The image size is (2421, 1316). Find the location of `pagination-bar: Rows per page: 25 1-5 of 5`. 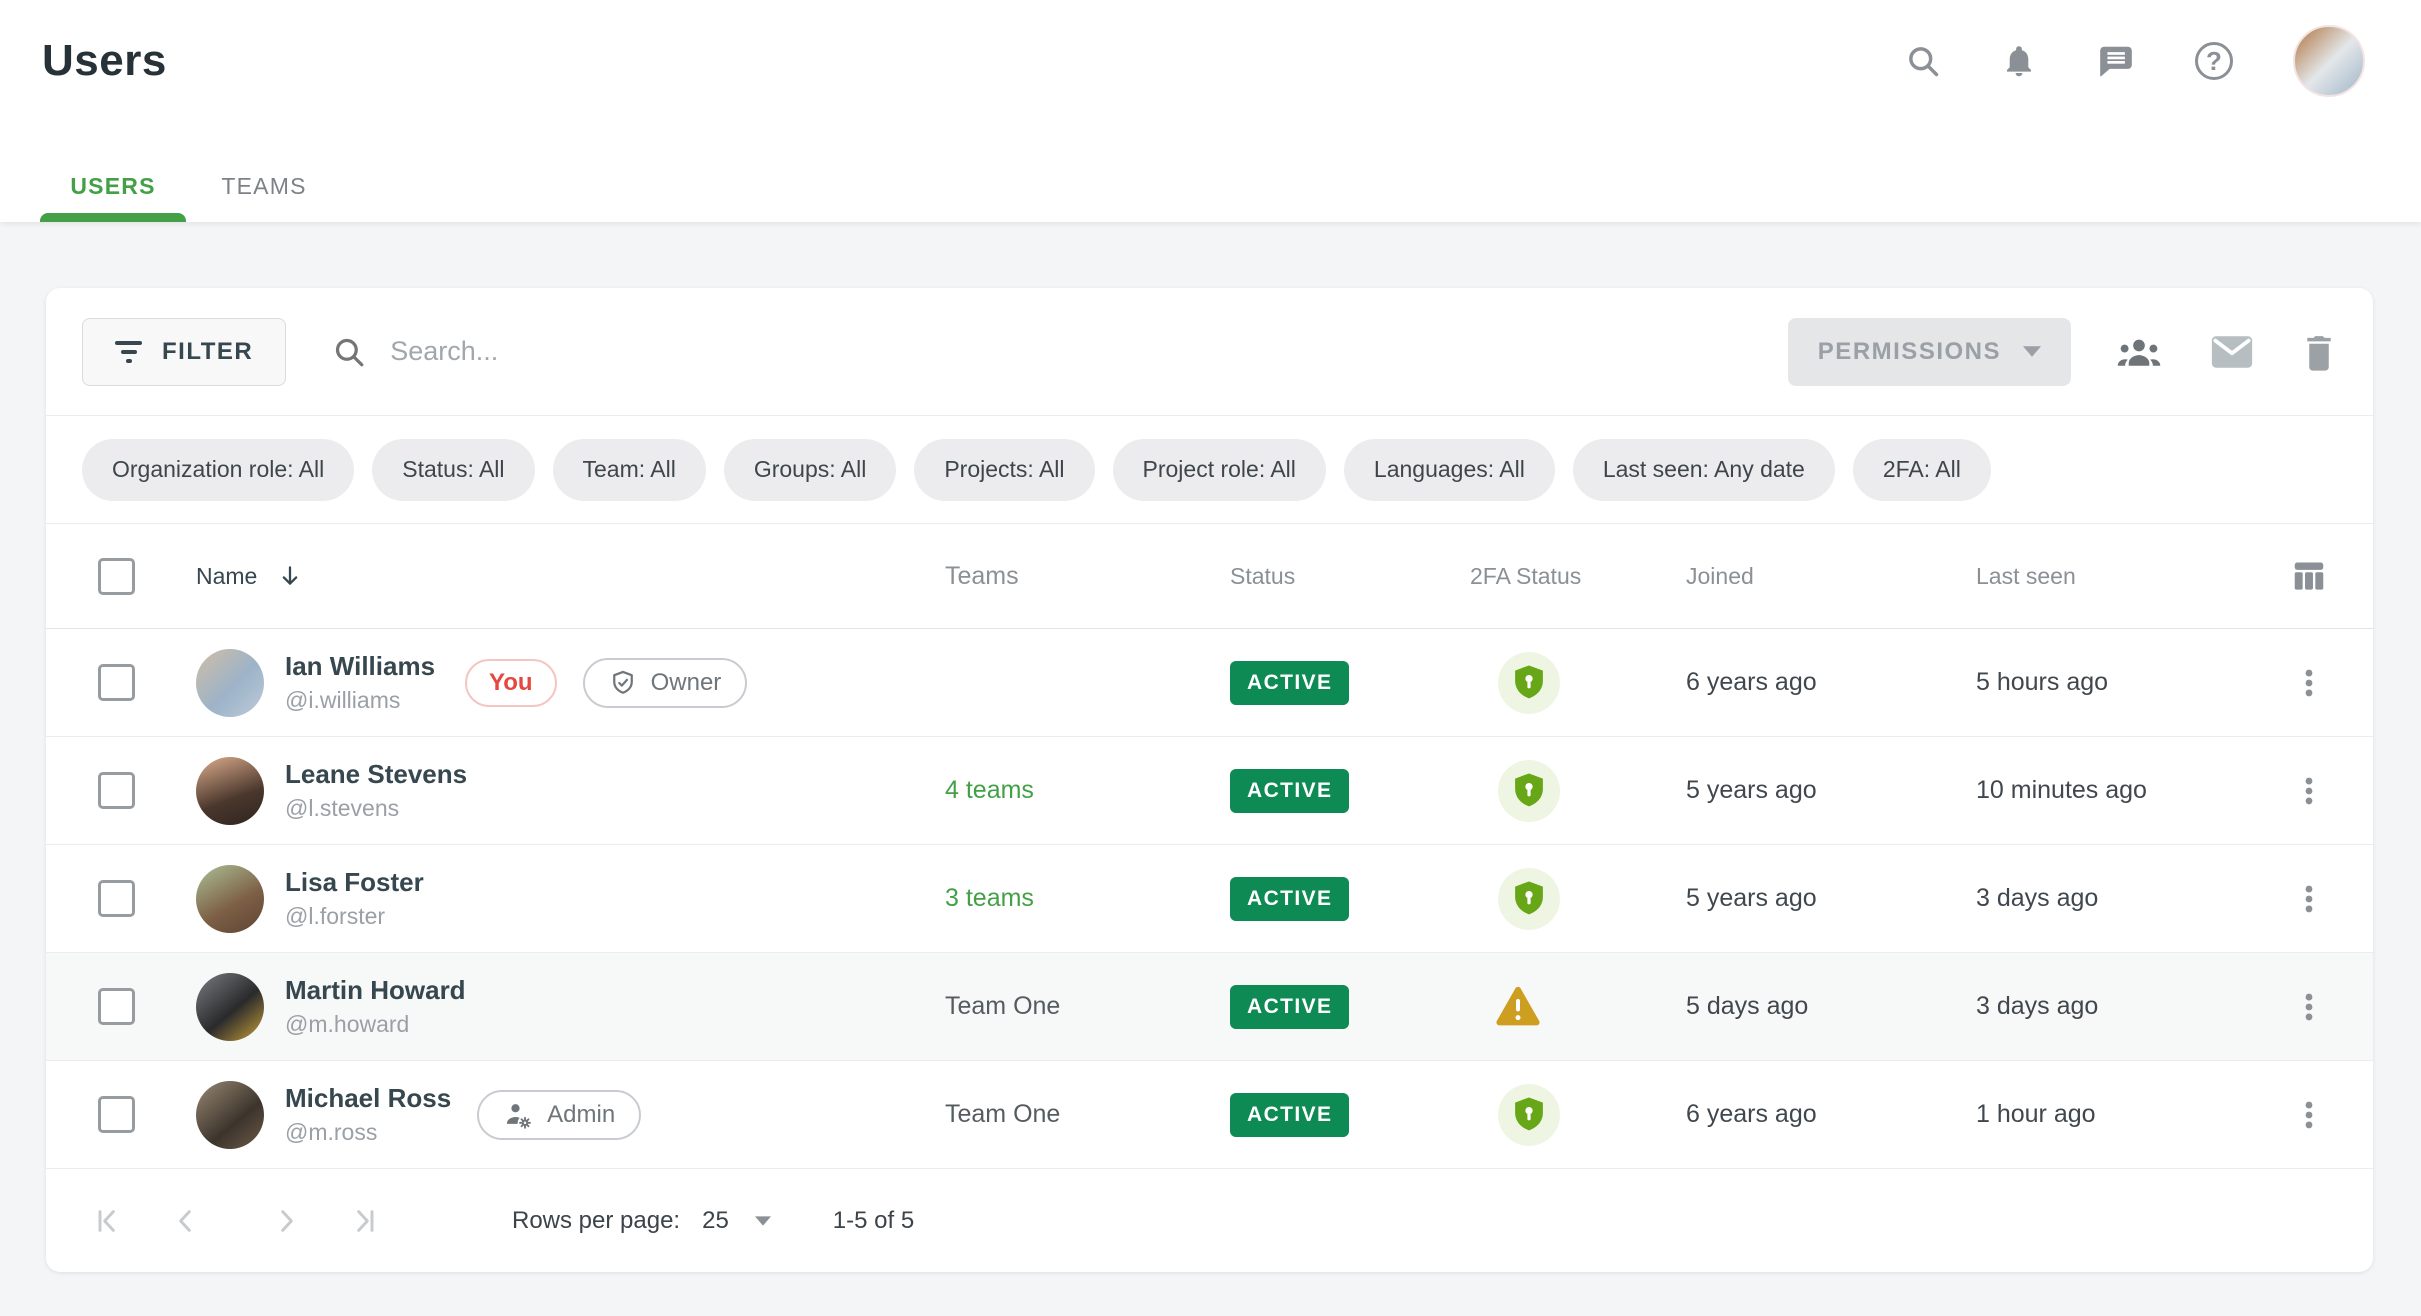

pagination-bar: Rows per page: 25 1-5 of 5 is located at coordinates (1209, 1220).